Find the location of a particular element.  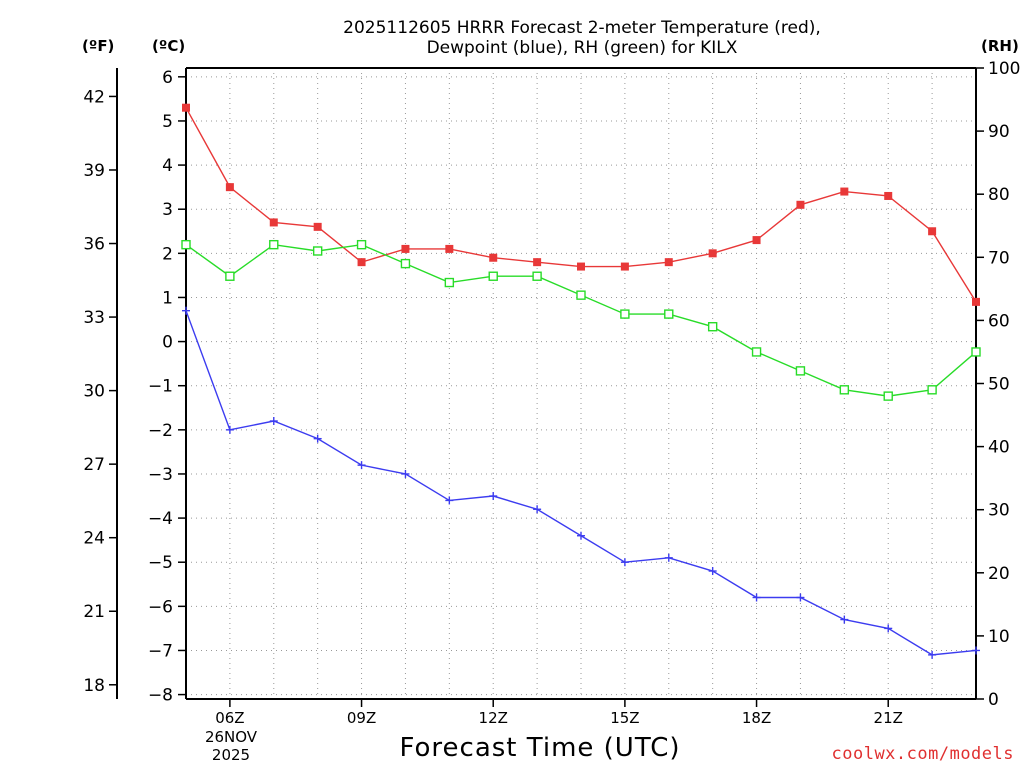

fahrenheit-tick-label: 33 is located at coordinates (94, 318).